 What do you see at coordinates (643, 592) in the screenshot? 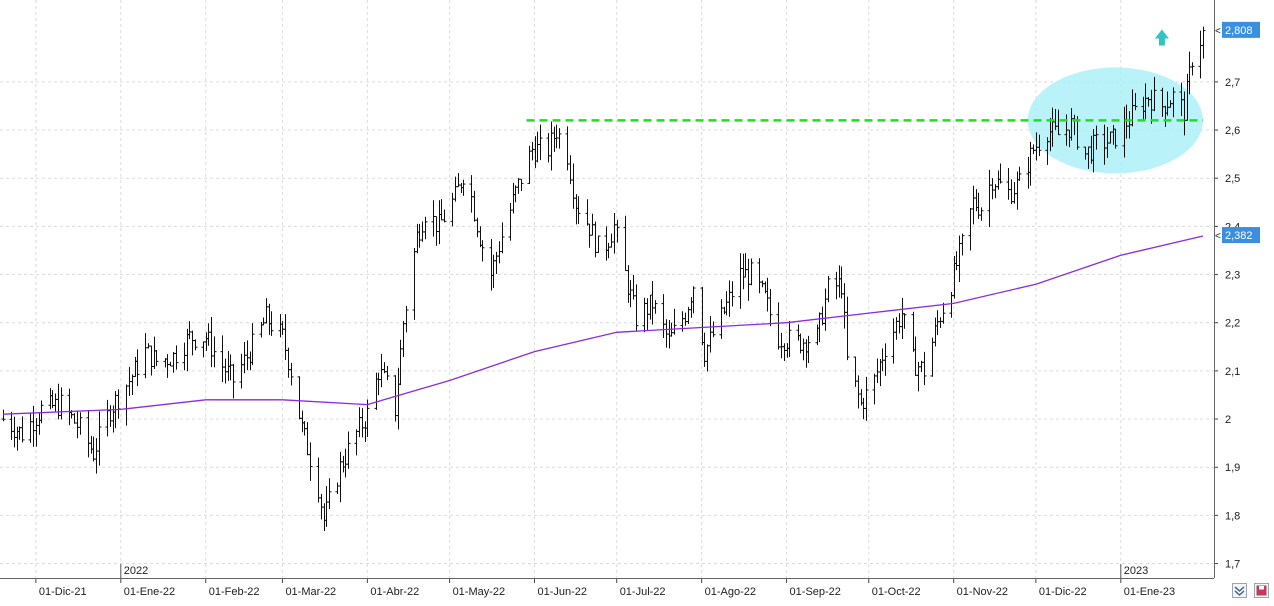
I see `x-tick-label: 01-Jul-22` at bounding box center [643, 592].